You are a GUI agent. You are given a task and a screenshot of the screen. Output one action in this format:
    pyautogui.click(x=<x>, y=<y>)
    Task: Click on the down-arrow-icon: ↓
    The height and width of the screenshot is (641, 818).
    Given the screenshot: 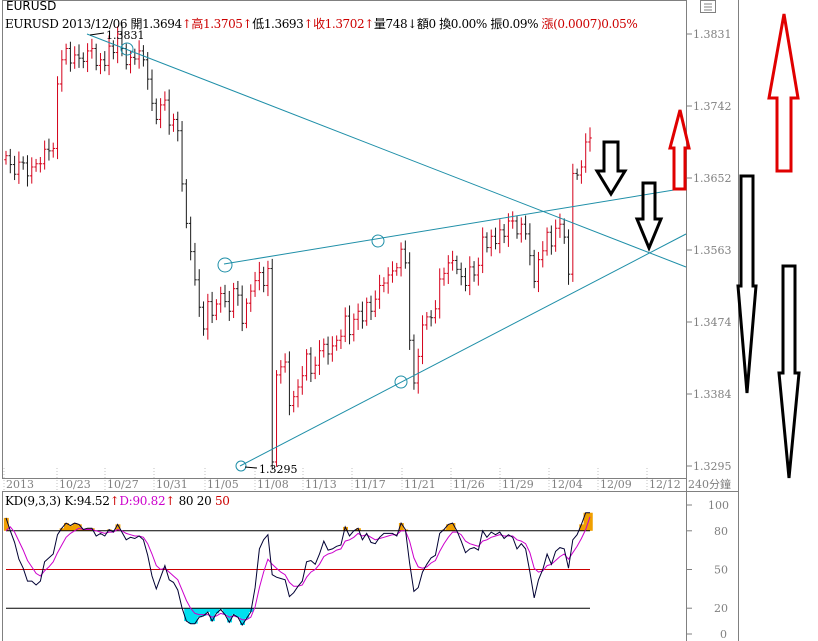 What is the action you would take?
    pyautogui.click(x=412, y=24)
    